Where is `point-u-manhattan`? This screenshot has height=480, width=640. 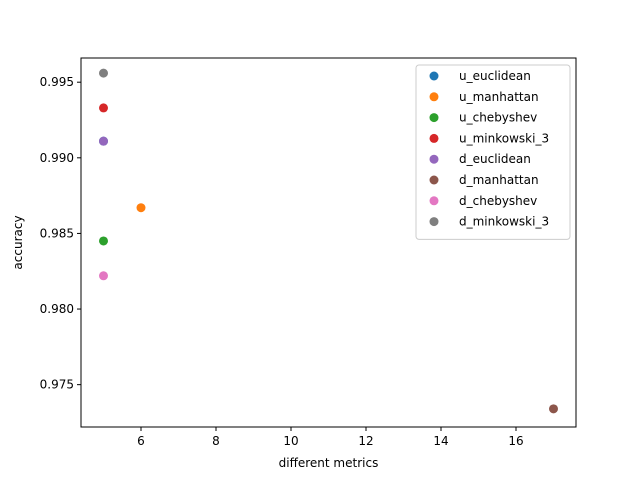
point-u-manhattan is located at coordinates (141, 208).